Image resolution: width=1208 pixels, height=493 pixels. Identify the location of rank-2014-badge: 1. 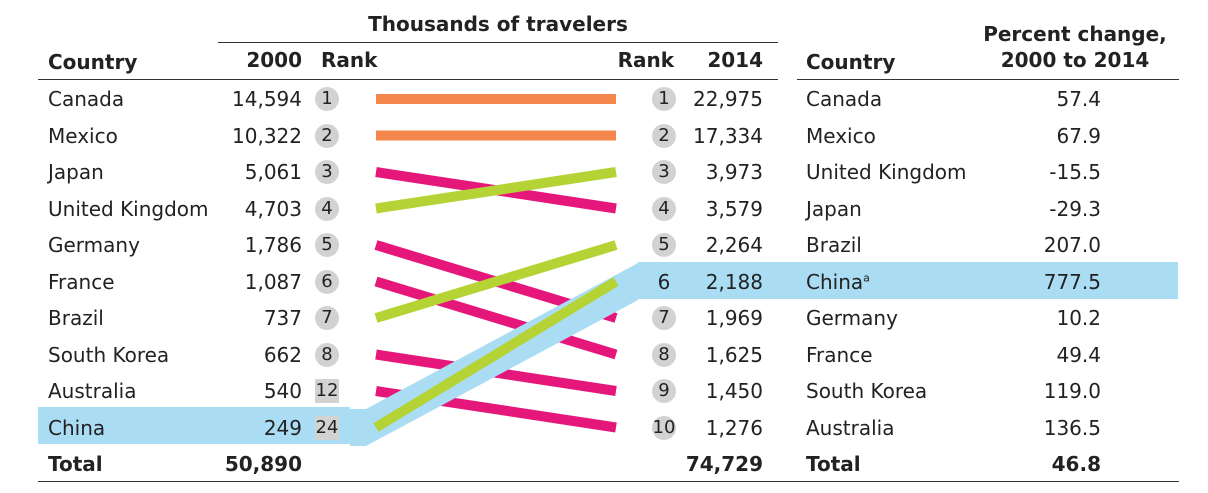
(664, 99).